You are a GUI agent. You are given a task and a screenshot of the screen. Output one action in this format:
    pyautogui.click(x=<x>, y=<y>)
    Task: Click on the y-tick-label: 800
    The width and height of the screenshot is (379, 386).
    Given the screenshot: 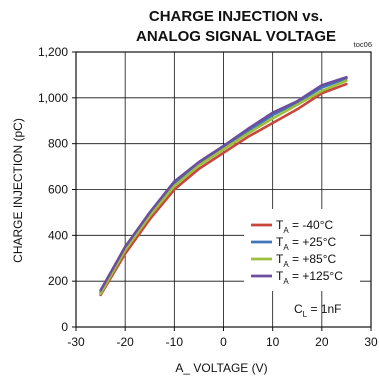 What is the action you would take?
    pyautogui.click(x=58, y=144)
    